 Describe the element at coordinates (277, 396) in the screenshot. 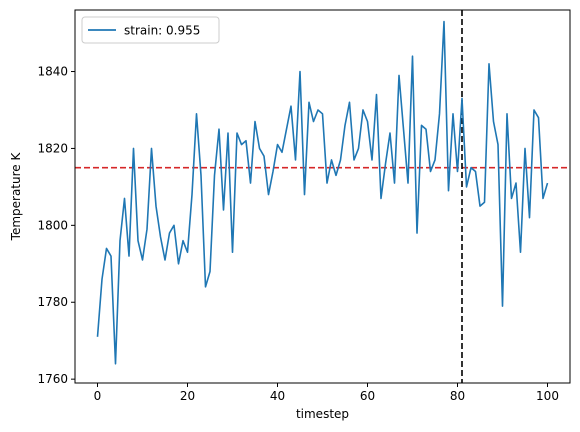

I see `x-tick-label: 40` at that location.